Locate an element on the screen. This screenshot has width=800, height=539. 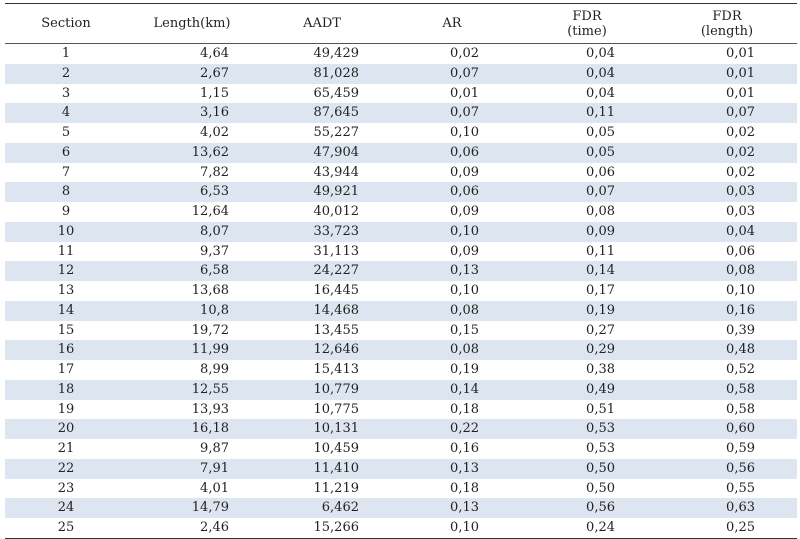
table-row: 11 9,37 31,113 0,09 0,11 0,06 is located at coordinates (401, 252).